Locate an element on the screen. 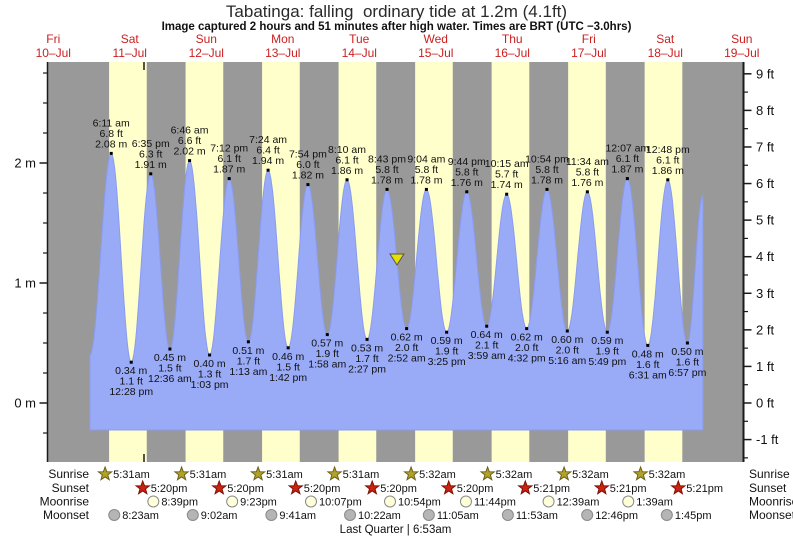 This screenshot has height=537, width=793. low-tide-label: 0.34 m is located at coordinates (131, 371).